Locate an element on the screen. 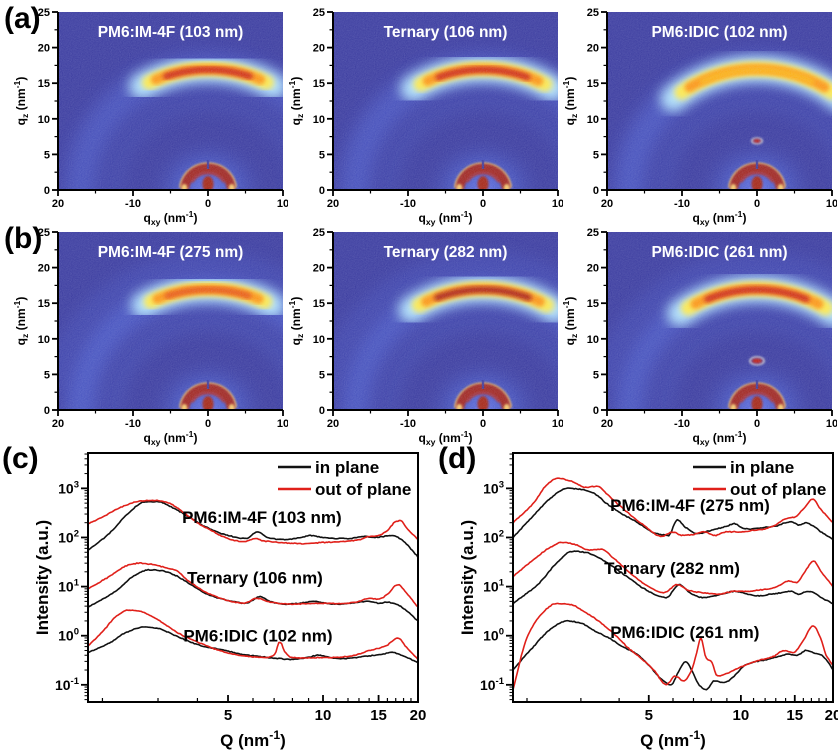 This screenshot has height=755, width=838. panel-label-c: (c) is located at coordinates (20, 458).